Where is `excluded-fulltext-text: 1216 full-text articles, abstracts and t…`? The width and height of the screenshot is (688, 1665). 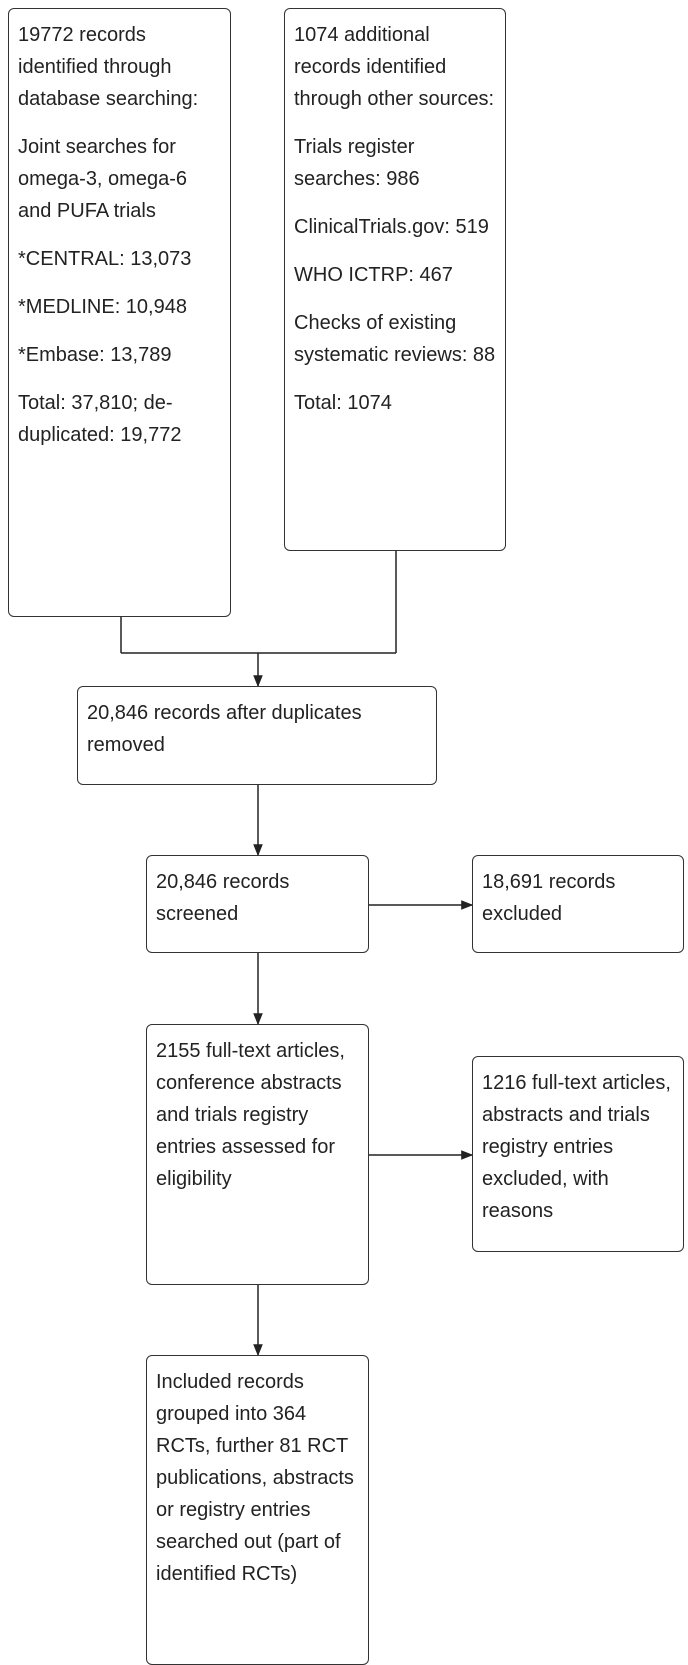 excluded-fulltext-text: 1216 full-text articles, abstracts and t… is located at coordinates (576, 1147).